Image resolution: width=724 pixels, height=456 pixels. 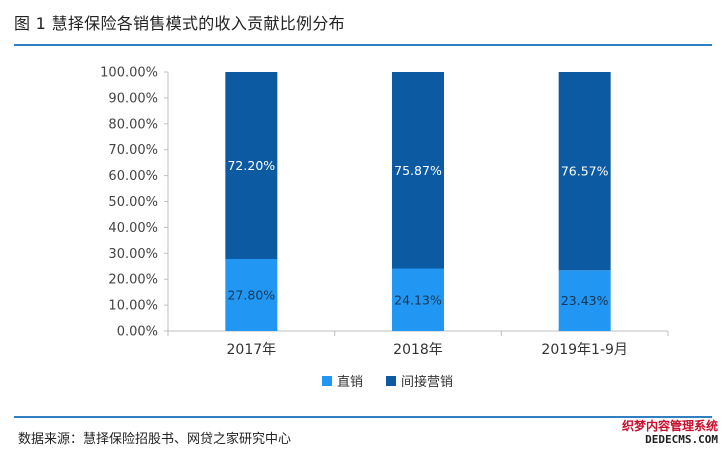 I want to click on legend-label-indirect: 间接营销, so click(x=427, y=382).